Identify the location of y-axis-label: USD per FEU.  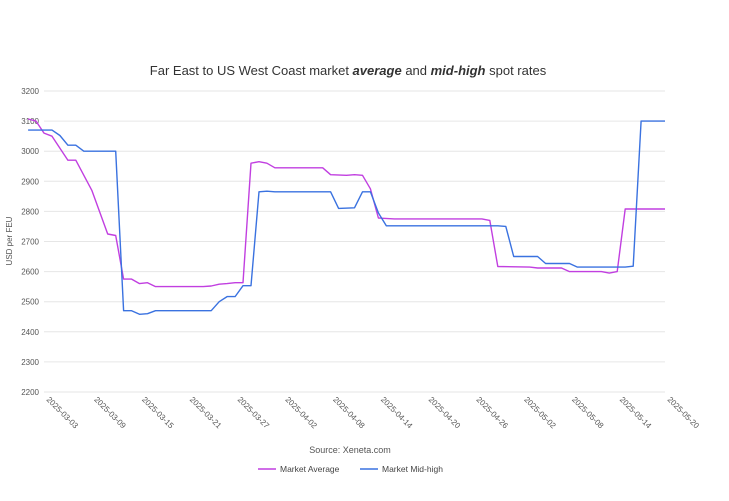
(9, 240).